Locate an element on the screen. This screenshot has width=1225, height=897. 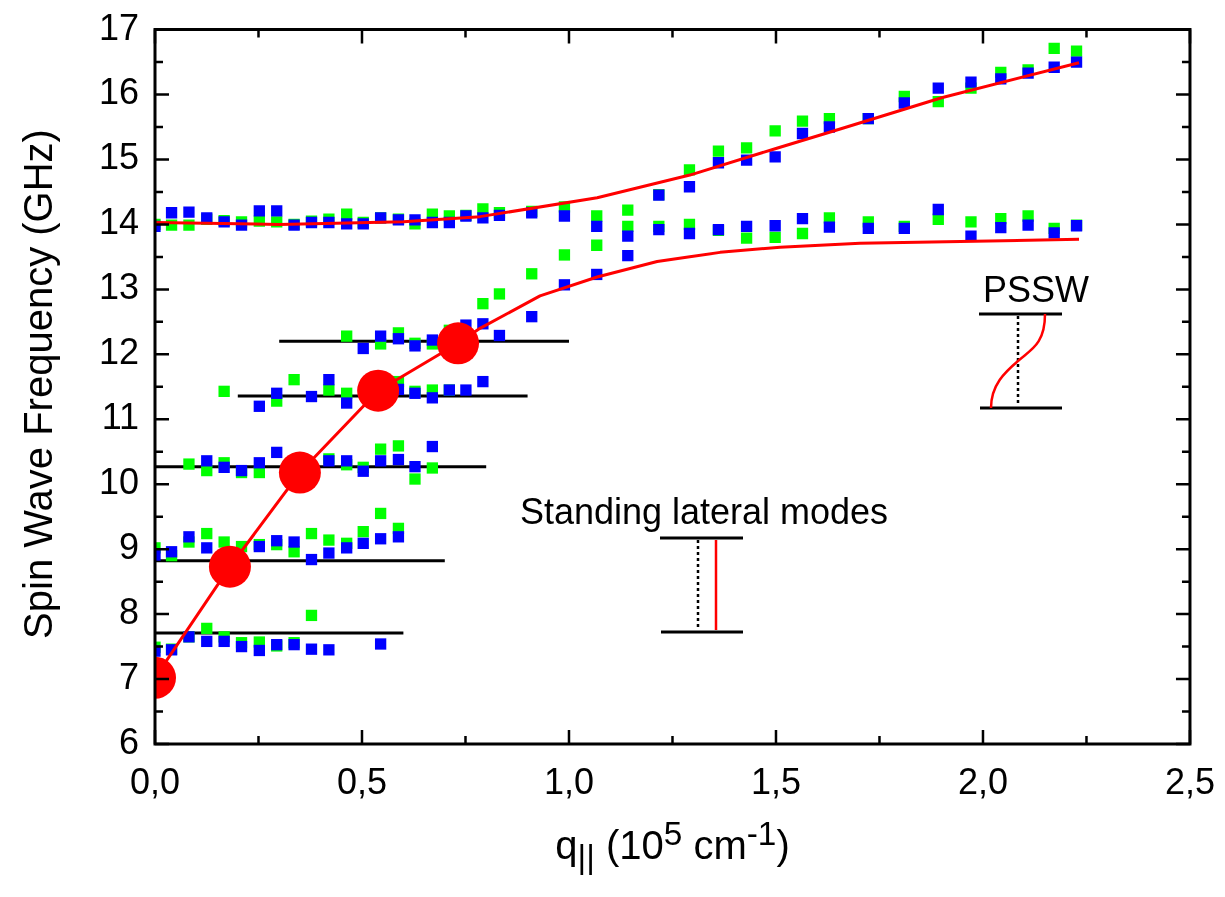
annotation: PSSW is located at coordinates (1036, 290).